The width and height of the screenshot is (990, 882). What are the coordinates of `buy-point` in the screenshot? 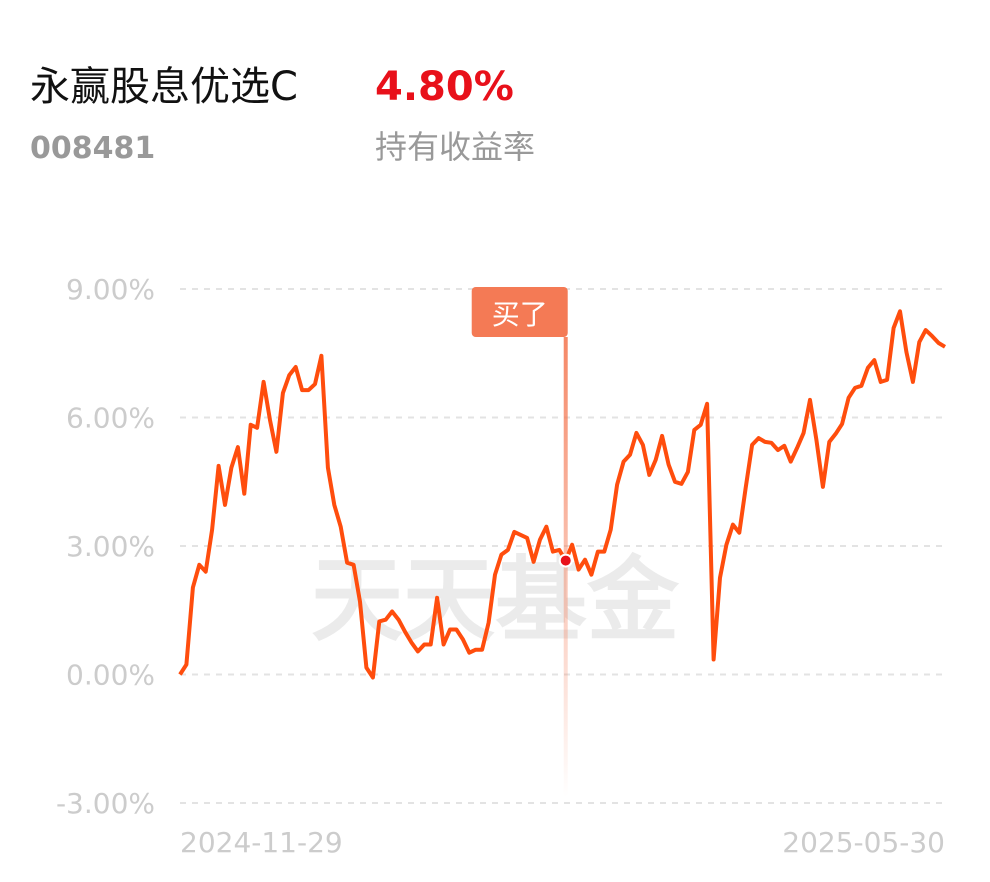 It's located at (565, 560).